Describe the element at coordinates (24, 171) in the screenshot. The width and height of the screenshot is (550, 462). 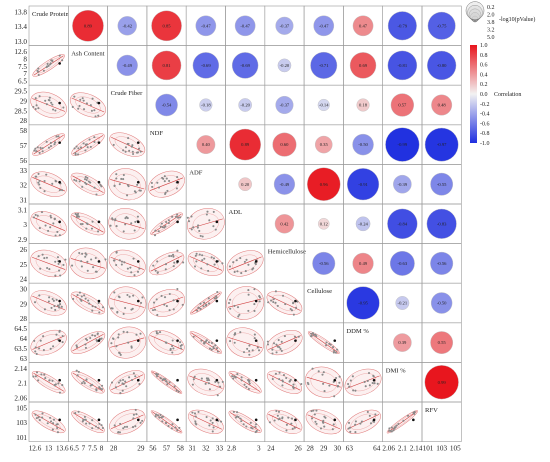
I see `y-tick-label: 33` at that location.